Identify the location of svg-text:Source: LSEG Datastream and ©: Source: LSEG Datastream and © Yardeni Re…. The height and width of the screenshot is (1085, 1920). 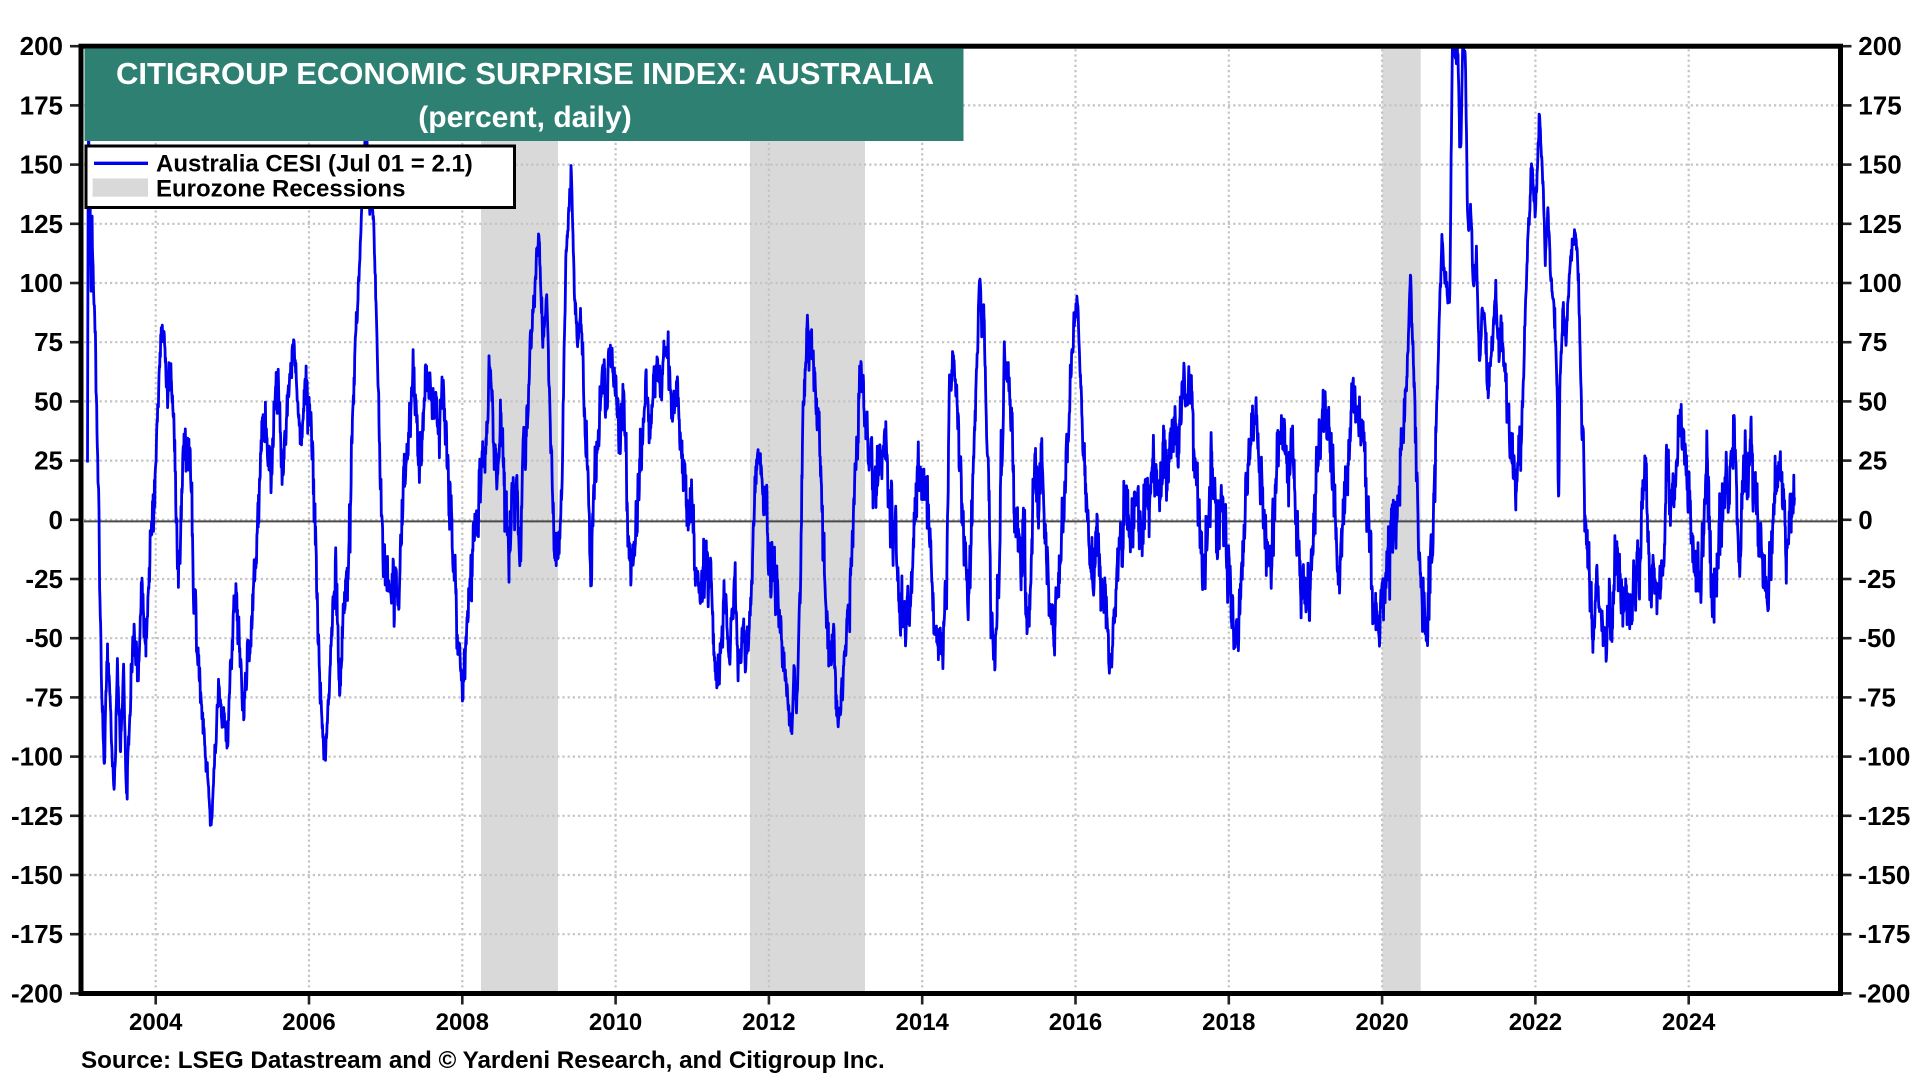
(483, 1060).